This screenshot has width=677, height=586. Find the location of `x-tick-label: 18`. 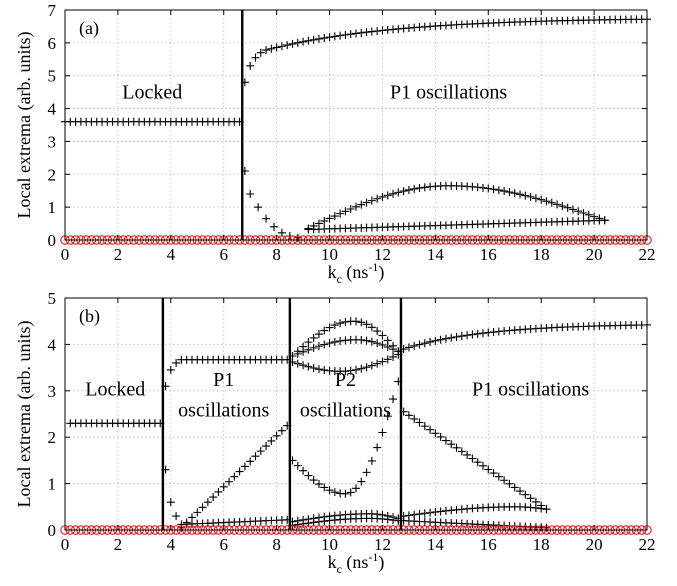

x-tick-label: 18 is located at coordinates (541, 544).